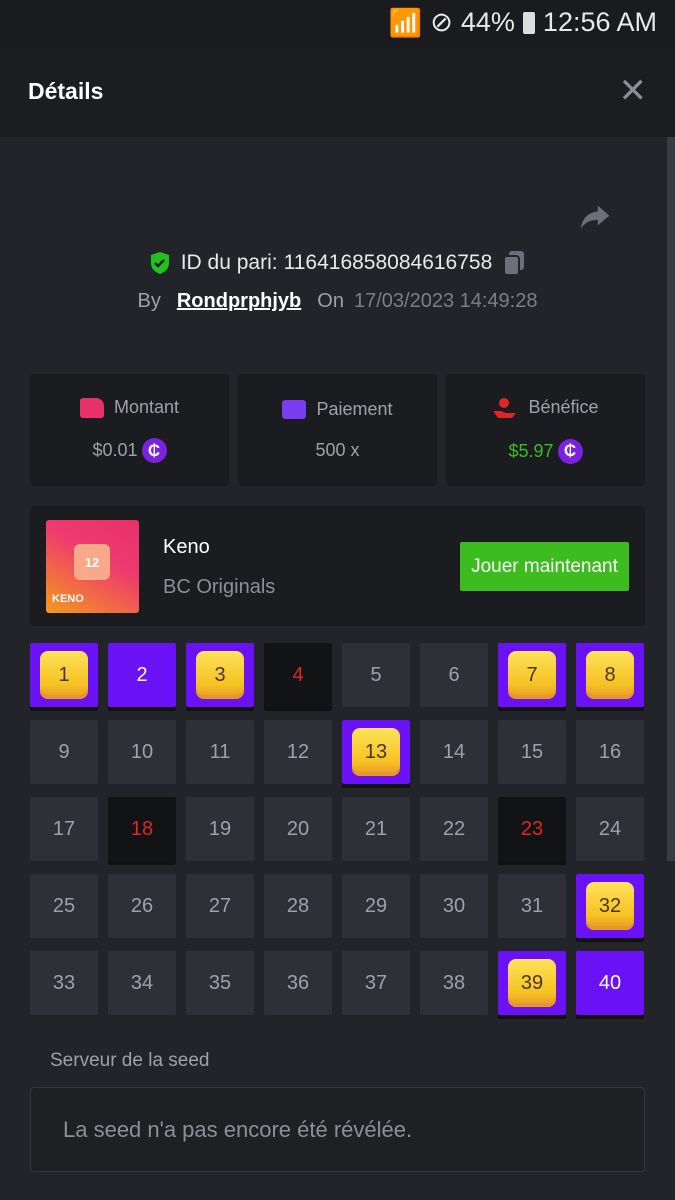 The height and width of the screenshot is (1200, 675). Describe the element at coordinates (64, 906) in the screenshot. I see `keno-tile-25: 25` at that location.